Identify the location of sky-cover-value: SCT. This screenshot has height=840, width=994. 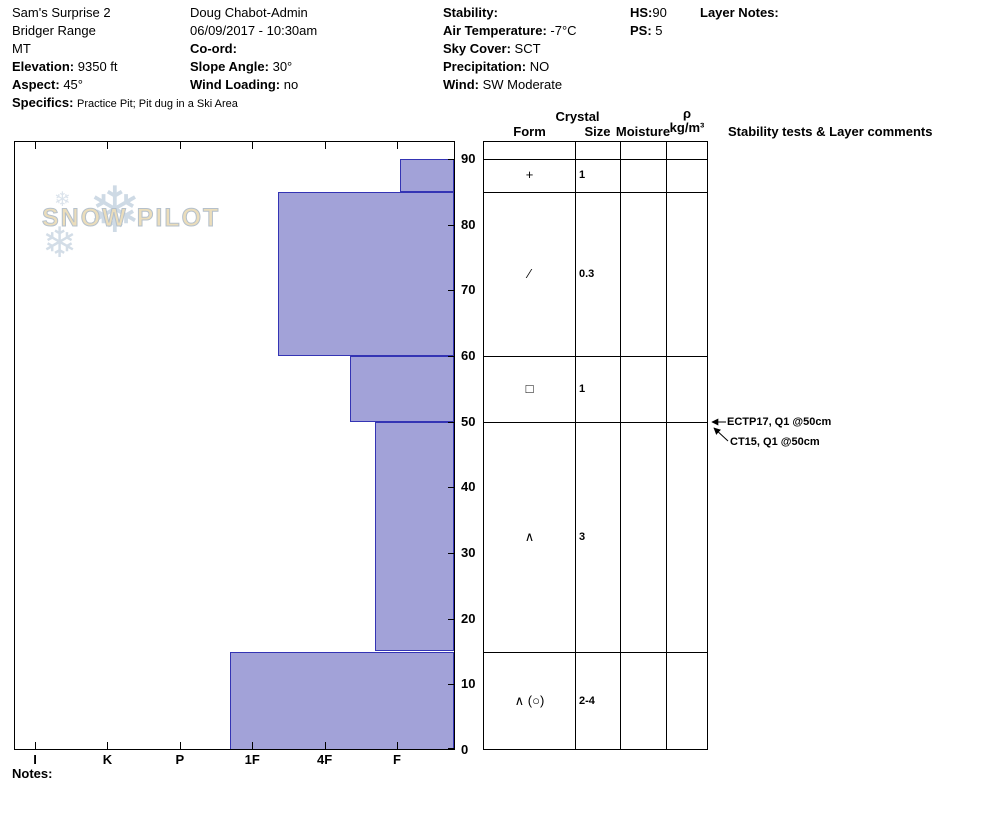
(527, 48).